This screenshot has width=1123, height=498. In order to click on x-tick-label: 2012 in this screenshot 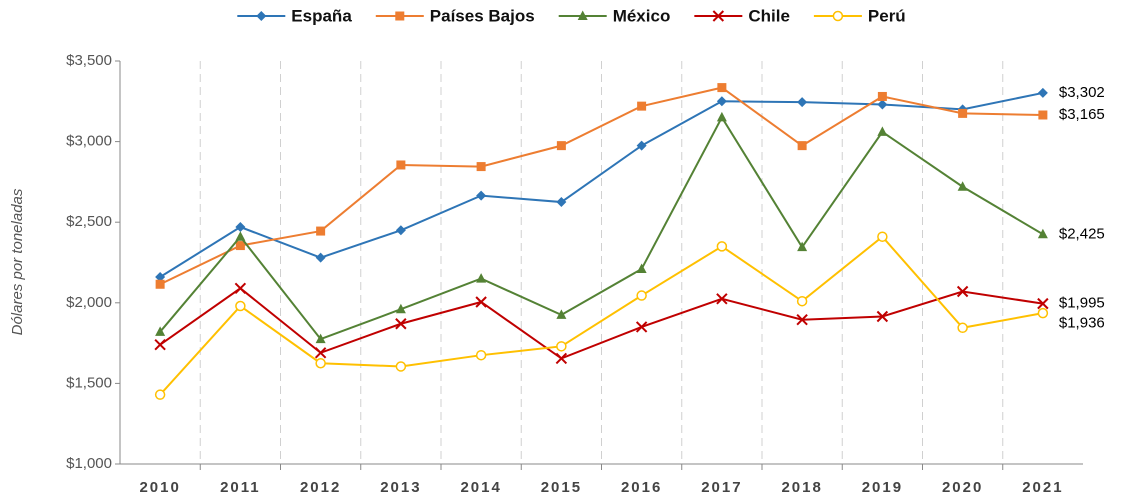, I will do `click(320, 487)`.